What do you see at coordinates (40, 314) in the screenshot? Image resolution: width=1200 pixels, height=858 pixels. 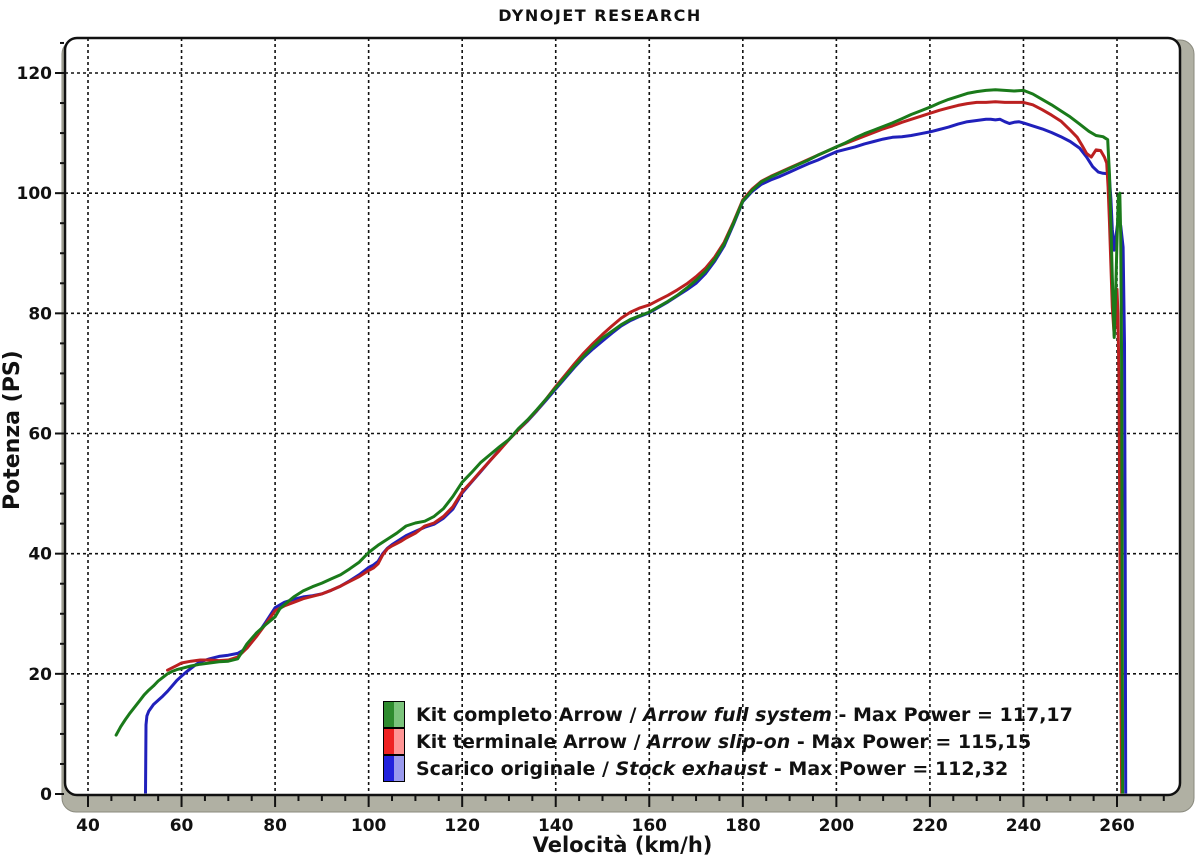 I see `y-tick-label: 80` at bounding box center [40, 314].